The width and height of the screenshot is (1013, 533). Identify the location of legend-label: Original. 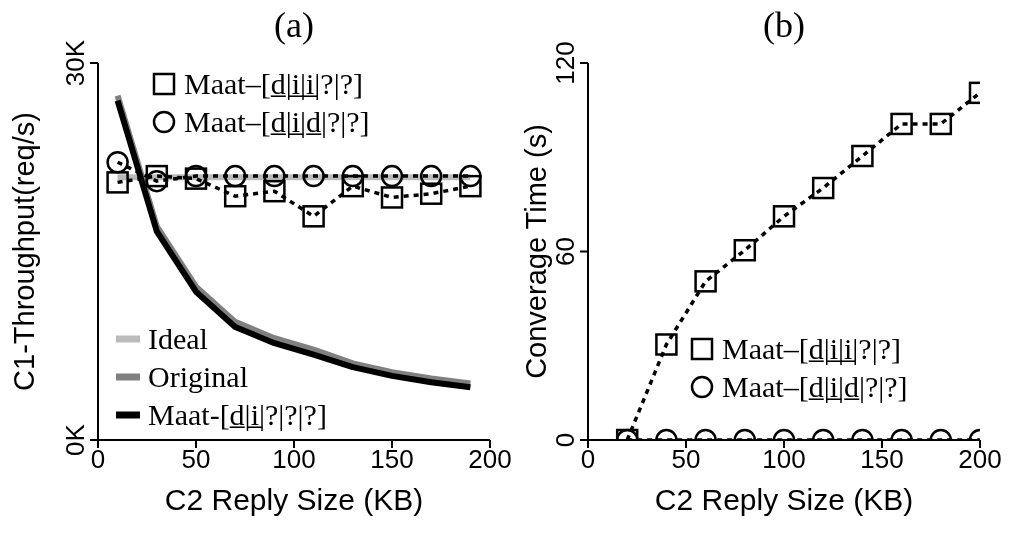
(198, 377).